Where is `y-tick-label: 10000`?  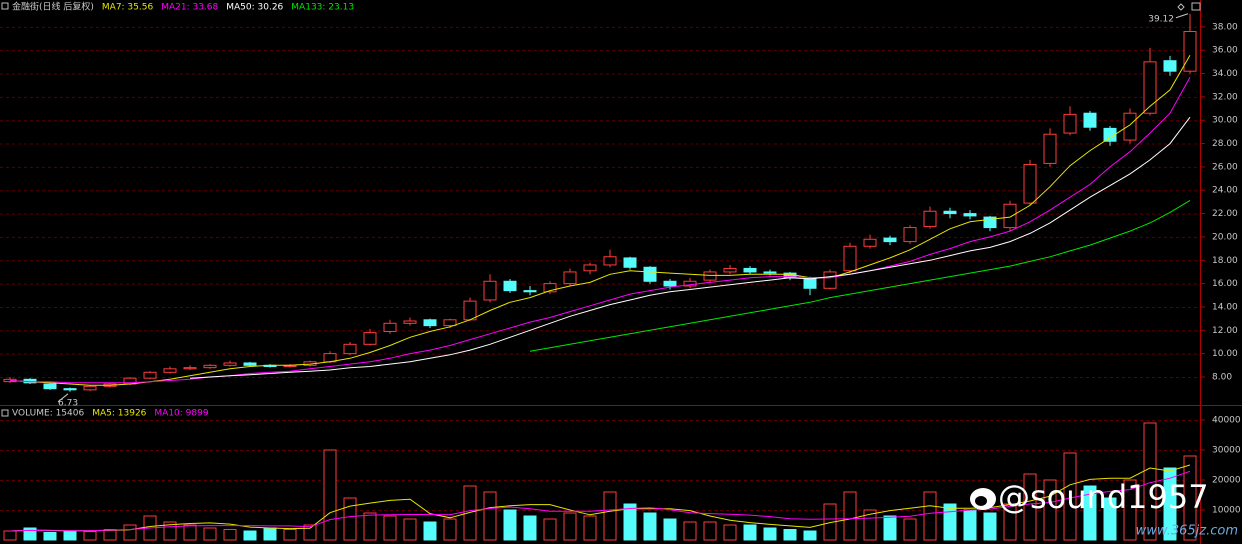 y-tick-label: 10000 is located at coordinates (1226, 511).